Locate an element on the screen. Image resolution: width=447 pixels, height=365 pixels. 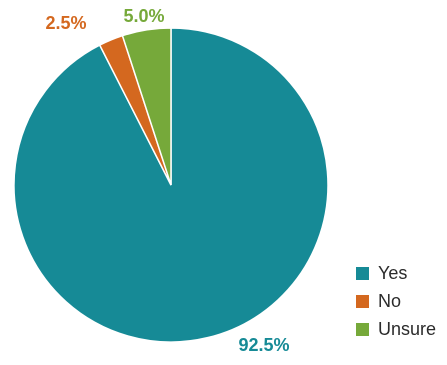
data-label-no: 2.5% is located at coordinates (65, 23).